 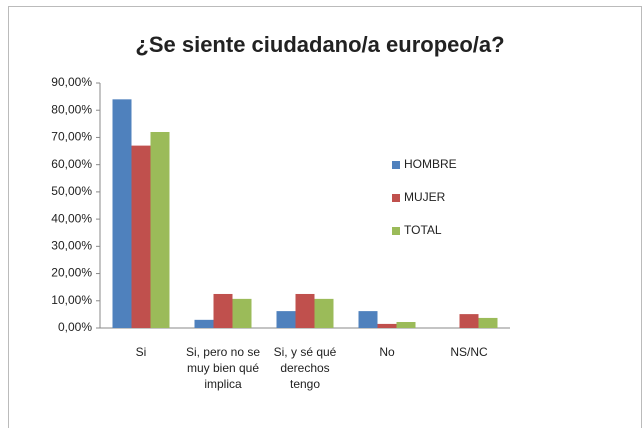 What do you see at coordinates (75, 327) in the screenshot?
I see `y-tick-label: 0,00%` at bounding box center [75, 327].